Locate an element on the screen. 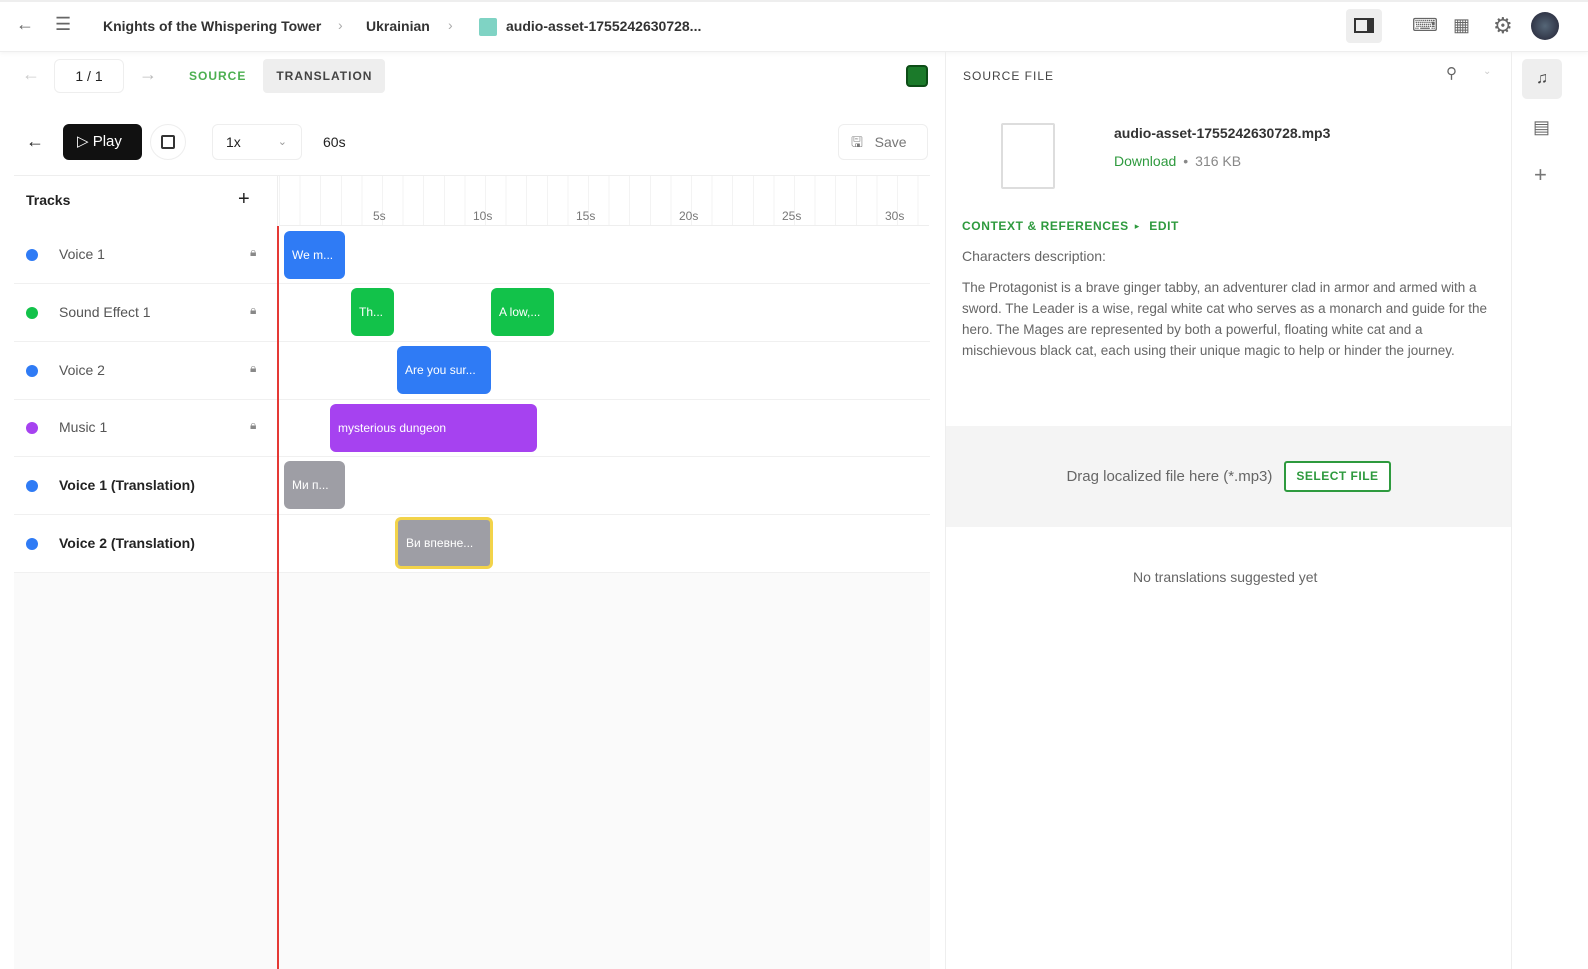 The image size is (1588, 969). ruler-tick: 30s is located at coordinates (895, 216).